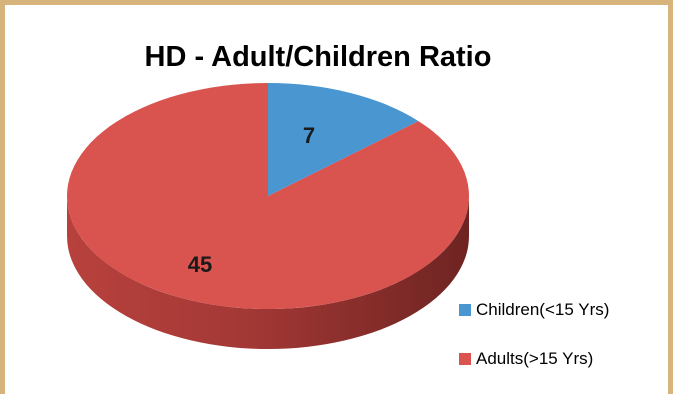  I want to click on chart-title: HD - Adult/Children Ratio, so click(318, 57).